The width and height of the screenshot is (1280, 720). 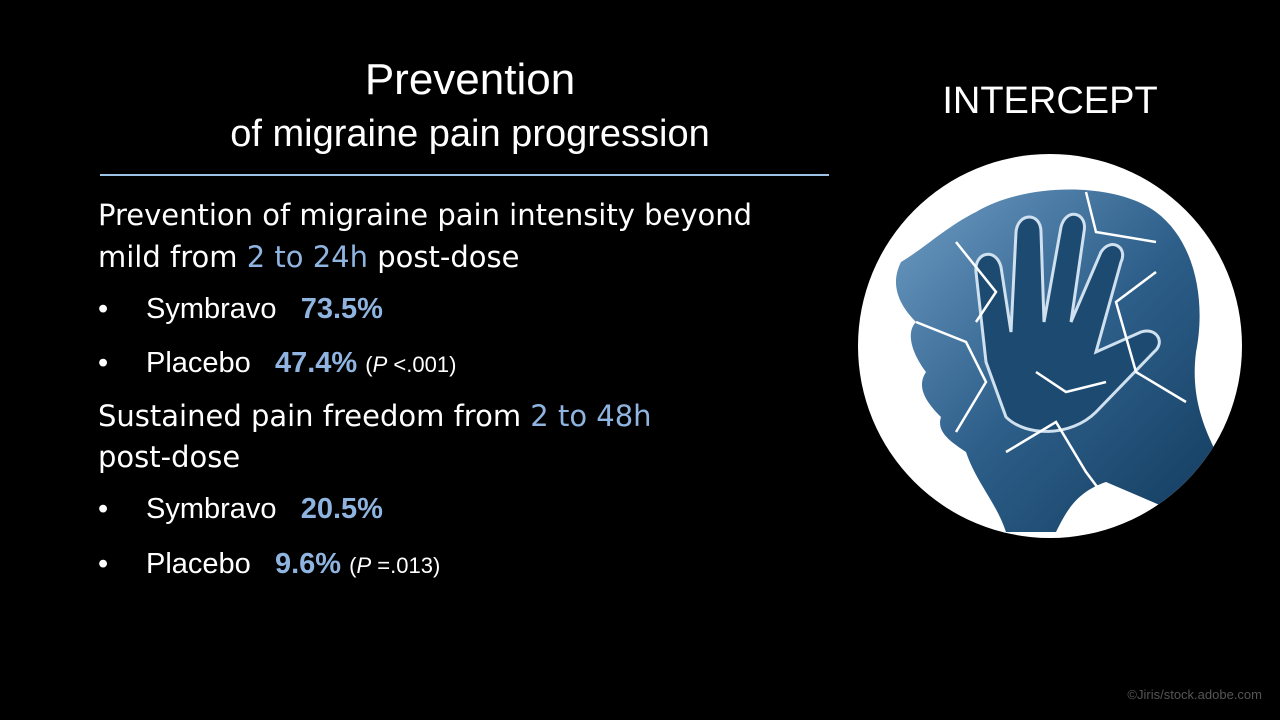 I want to click on item: Symbravo 73.5%, so click(x=264, y=309).